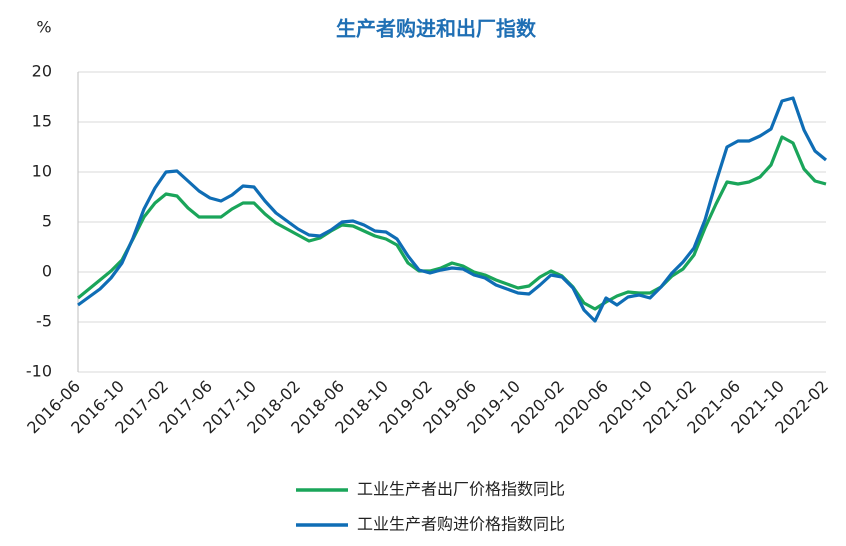 This screenshot has height=546, width=846. I want to click on y-tick-label: 0, so click(47, 271).